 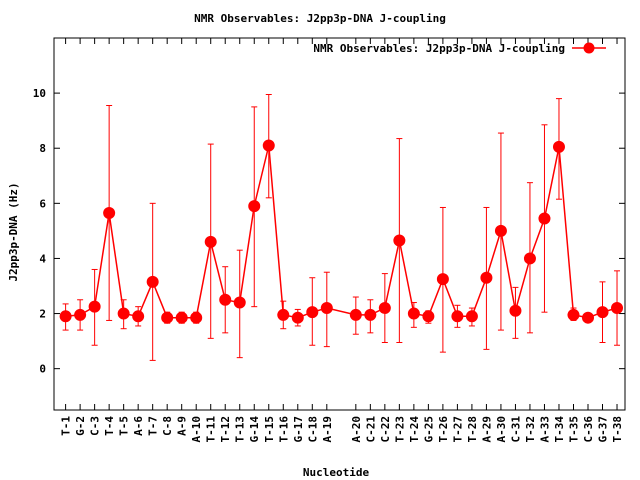 What do you see at coordinates (414, 429) in the screenshot?
I see `x-tick-label: T-24` at bounding box center [414, 429].